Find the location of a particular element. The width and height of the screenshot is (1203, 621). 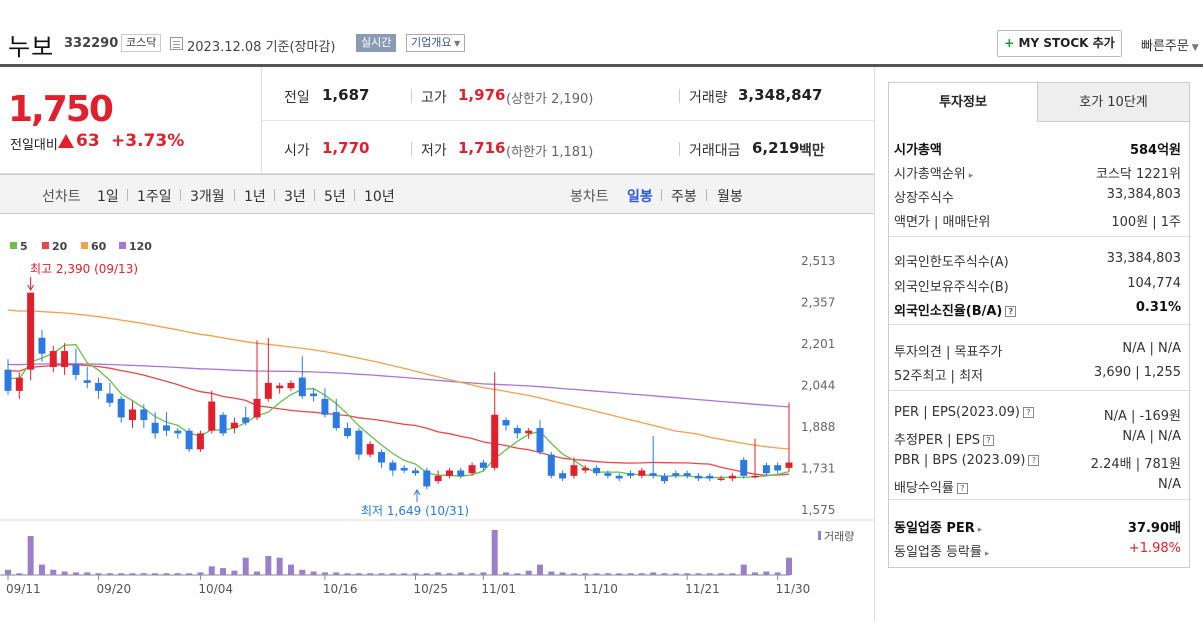

volume-legend-swatch is located at coordinates (819, 535).